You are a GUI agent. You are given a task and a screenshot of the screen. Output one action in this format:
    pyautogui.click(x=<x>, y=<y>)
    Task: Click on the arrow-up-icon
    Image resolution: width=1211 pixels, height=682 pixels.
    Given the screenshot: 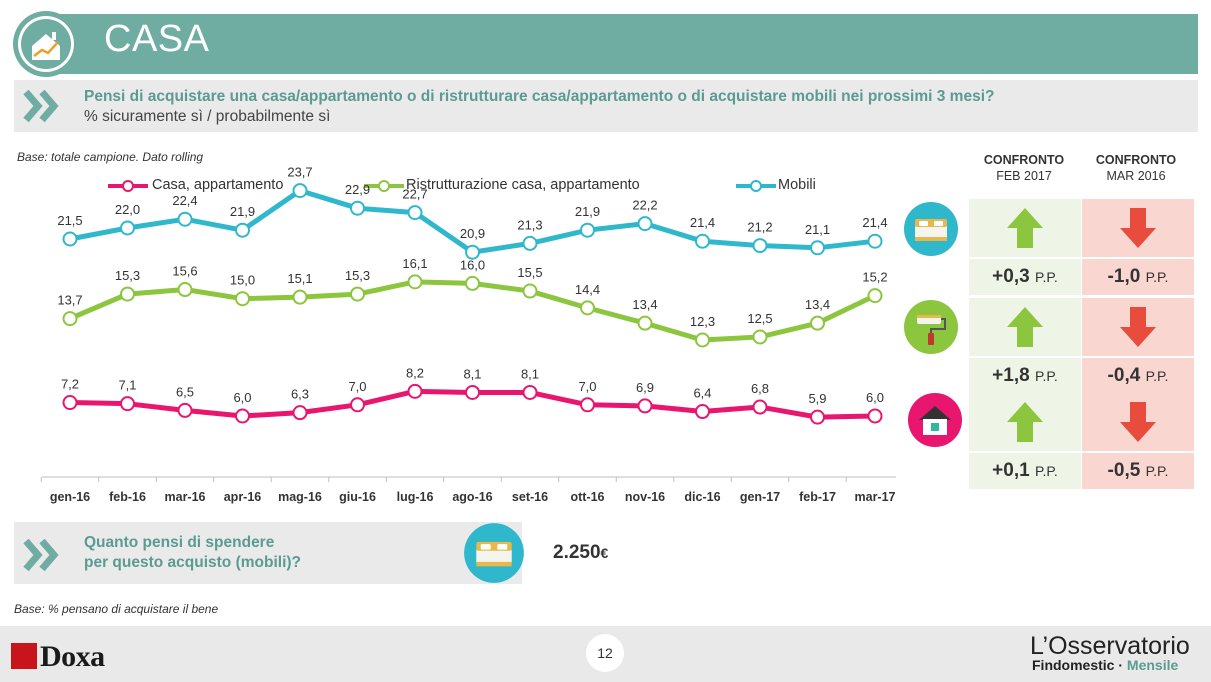 What is the action you would take?
    pyautogui.click(x=1025, y=422)
    